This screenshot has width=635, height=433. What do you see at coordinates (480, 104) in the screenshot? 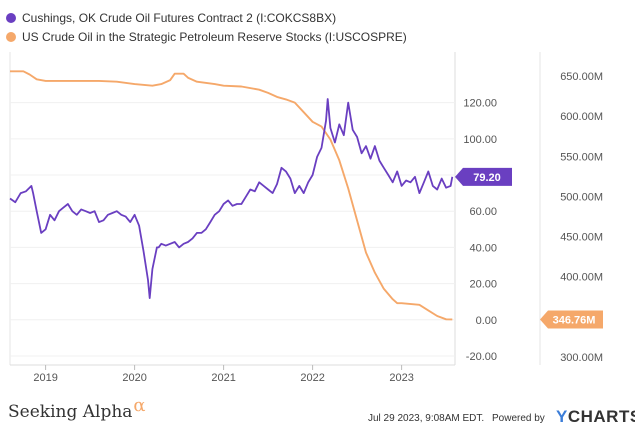
I see `y-left-tick-label-0: 120.00` at bounding box center [480, 104].